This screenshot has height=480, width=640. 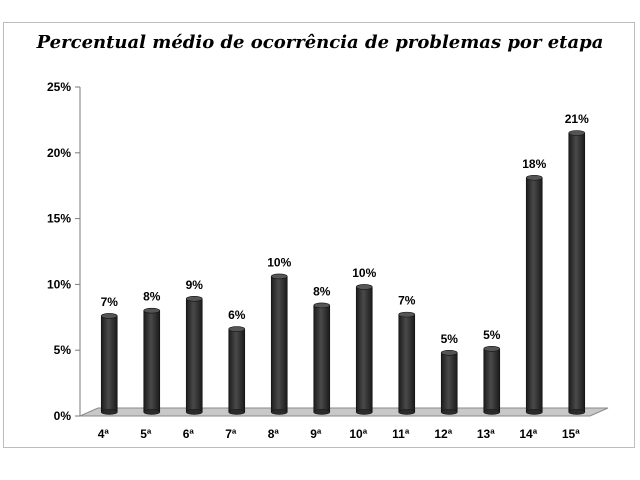 I want to click on y-tick-label: 5%, so click(x=63, y=350).